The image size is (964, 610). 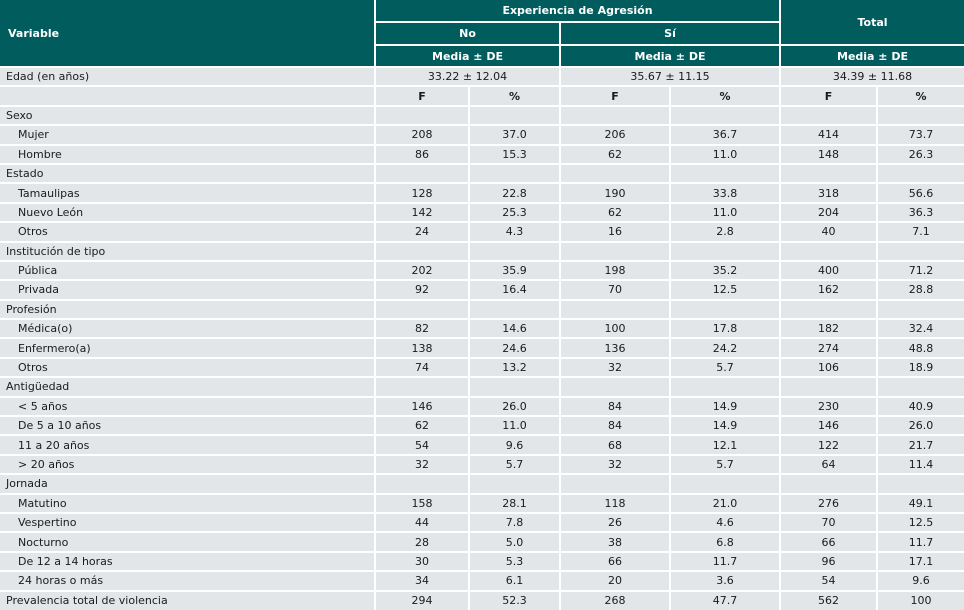 I want to click on value-cell: 138, so click(x=422, y=348).